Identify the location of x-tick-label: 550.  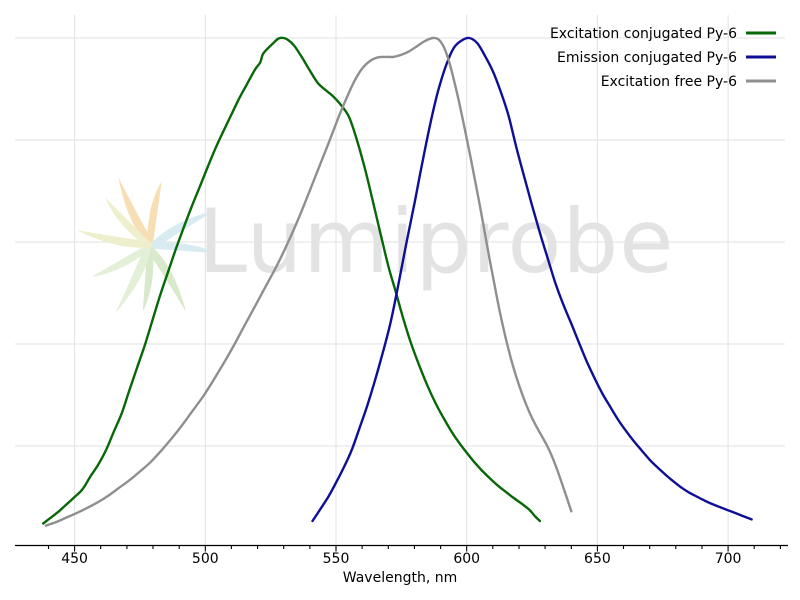
(336, 559).